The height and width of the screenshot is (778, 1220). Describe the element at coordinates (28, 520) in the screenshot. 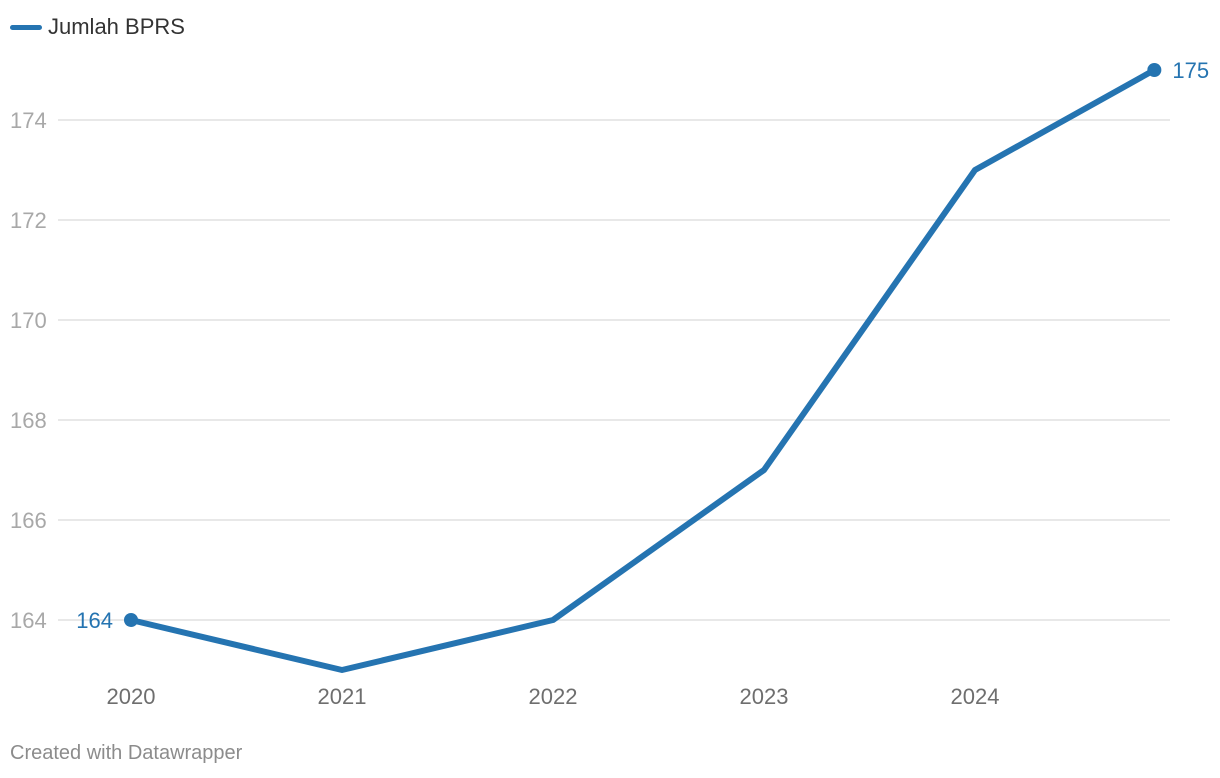

I see `y-tick-label-166: 166` at that location.